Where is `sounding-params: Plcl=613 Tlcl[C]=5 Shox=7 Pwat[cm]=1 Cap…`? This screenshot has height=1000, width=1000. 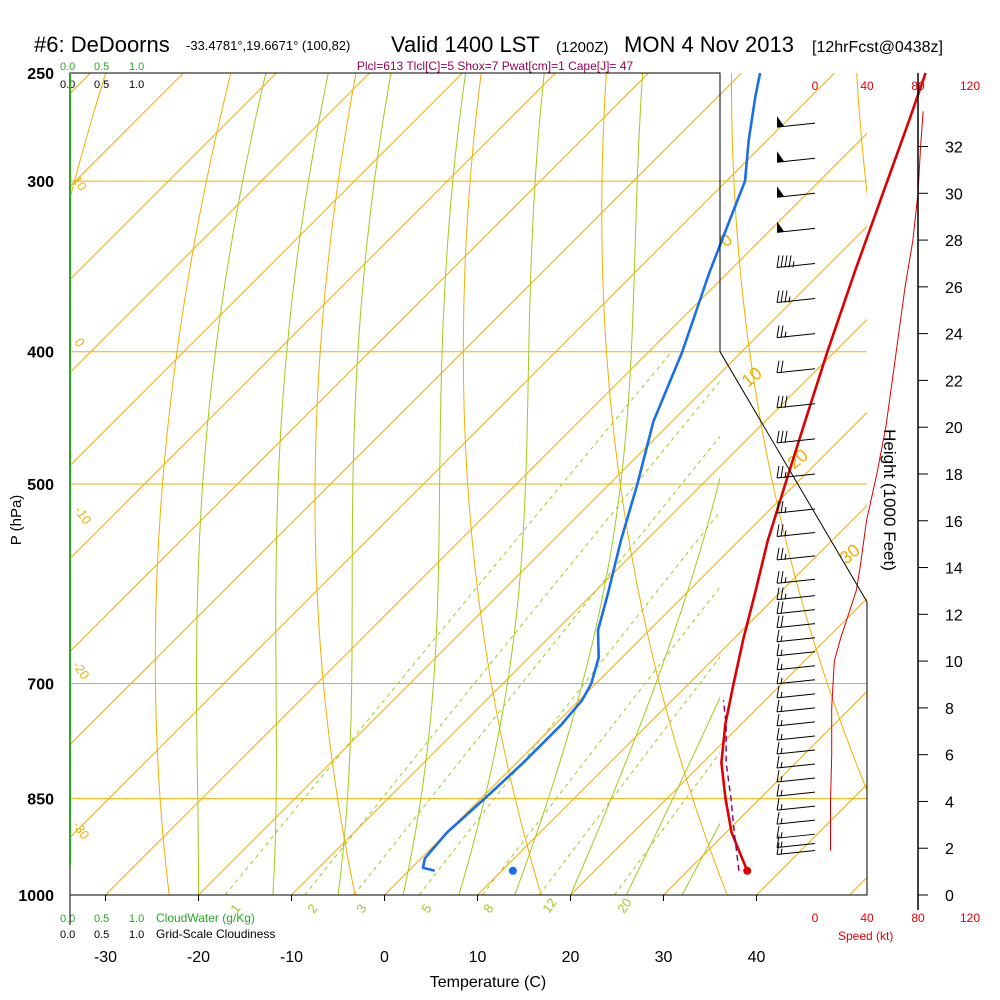 sounding-params: Plcl=613 Tlcl[C]=5 Shox=7 Pwat[cm]=1 Cap… is located at coordinates (495, 66).